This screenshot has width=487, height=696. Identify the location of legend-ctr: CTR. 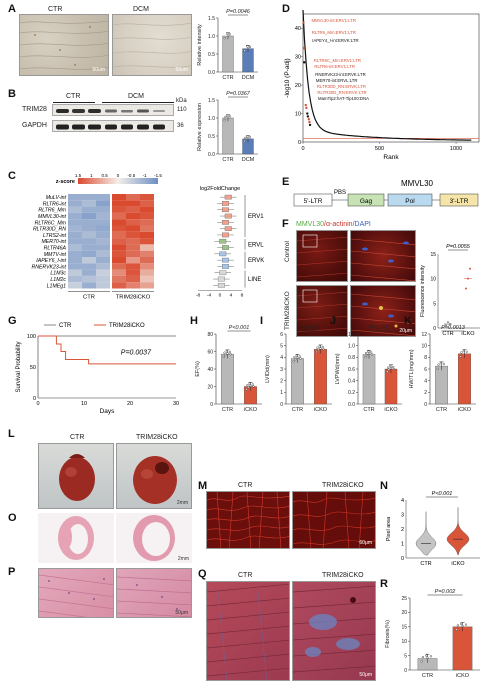
(65, 326).